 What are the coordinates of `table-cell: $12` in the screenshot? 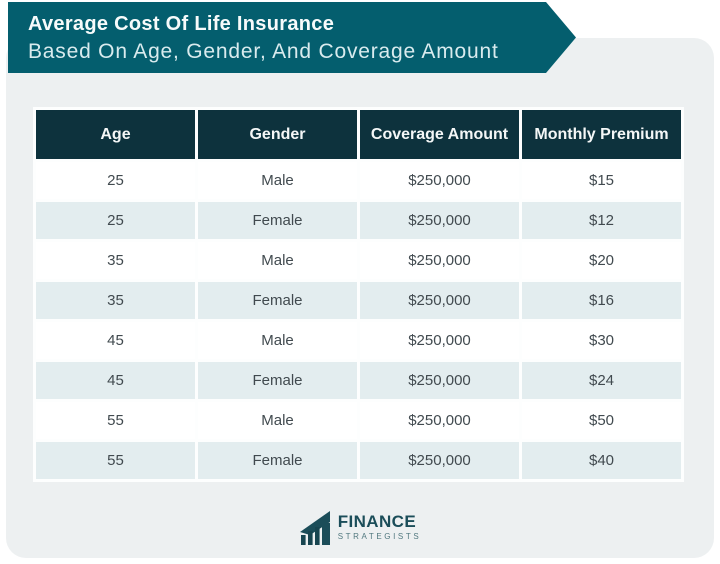 It's located at (601, 220).